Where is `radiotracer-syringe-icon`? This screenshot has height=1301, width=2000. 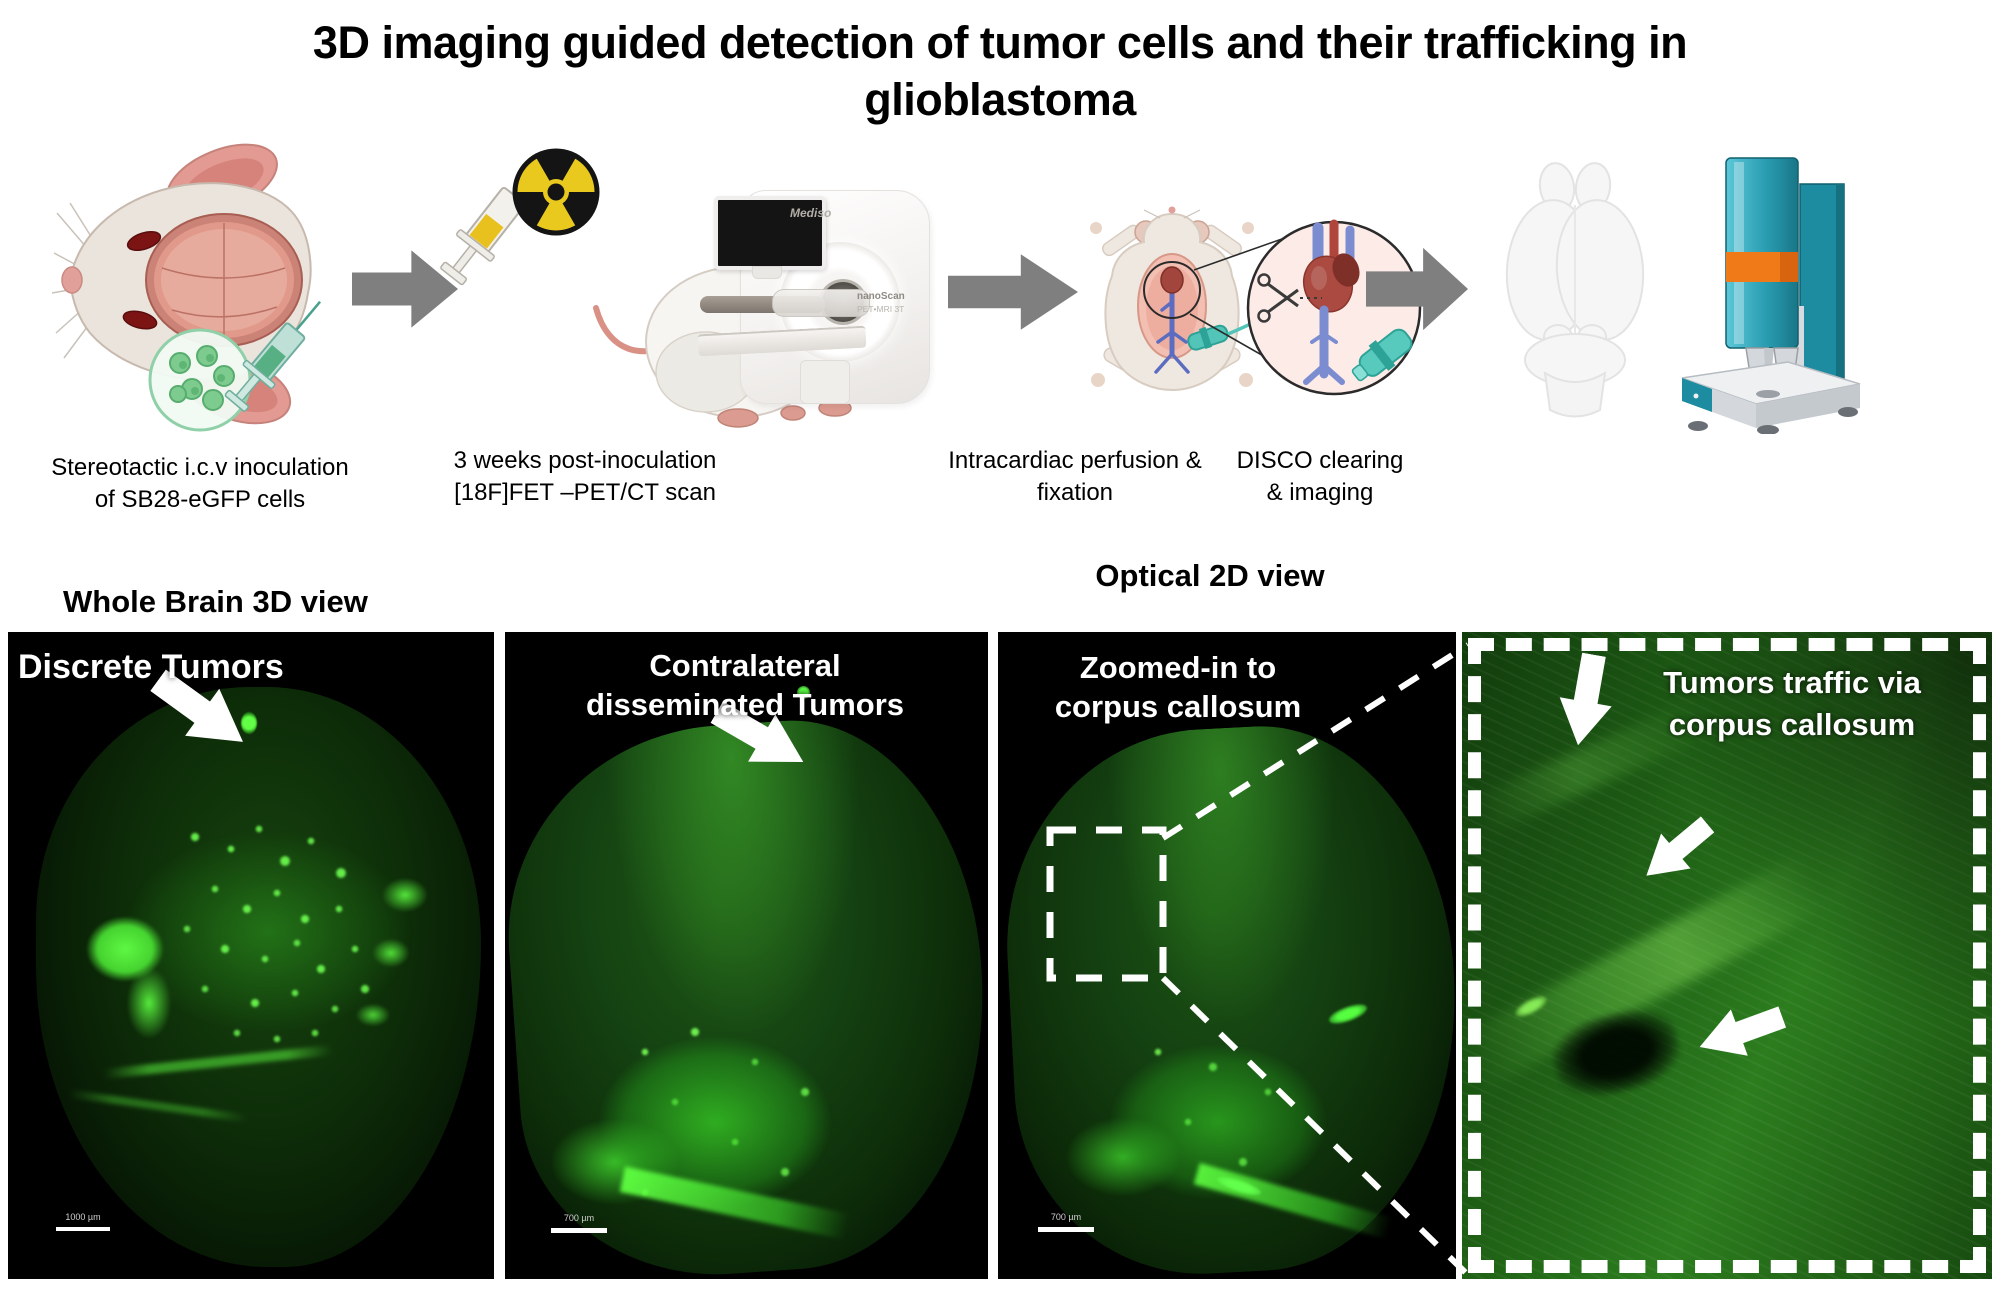 radiotracer-syringe-icon is located at coordinates (489, 226).